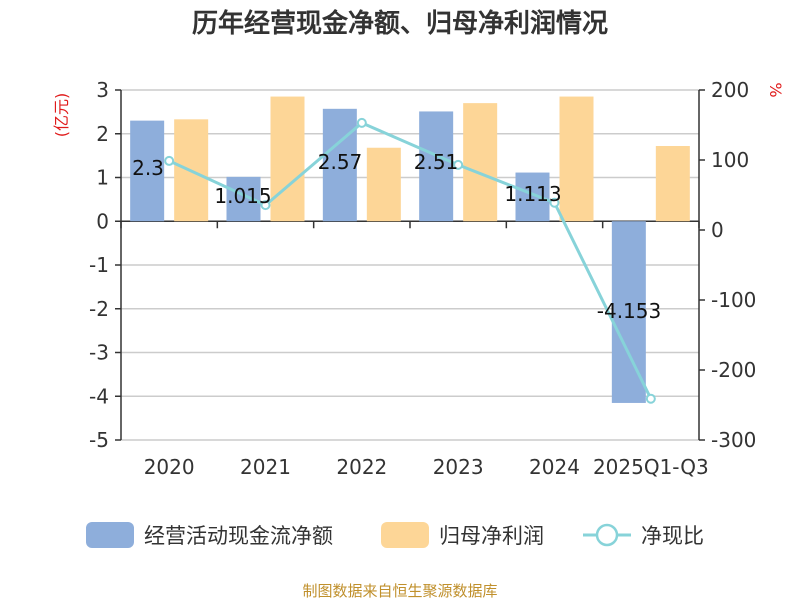 The width and height of the screenshot is (800, 600). I want to click on right-tick-label: 100, so click(730, 160).